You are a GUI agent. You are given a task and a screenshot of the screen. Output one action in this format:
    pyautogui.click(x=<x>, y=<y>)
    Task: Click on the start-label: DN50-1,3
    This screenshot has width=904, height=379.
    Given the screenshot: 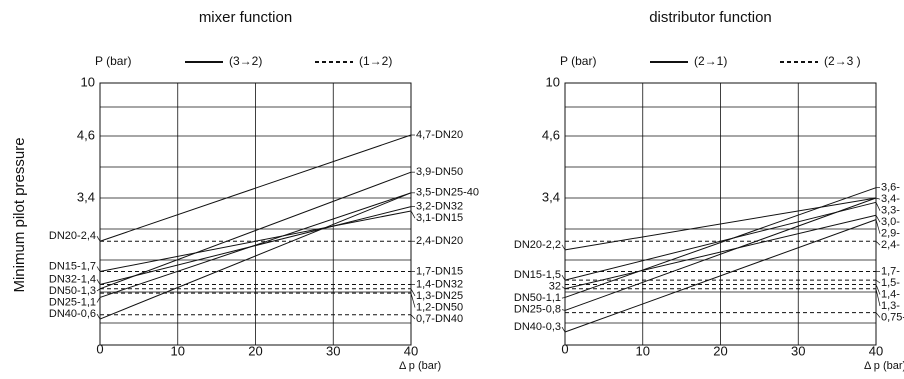 What is the action you would take?
    pyautogui.click(x=72, y=291)
    